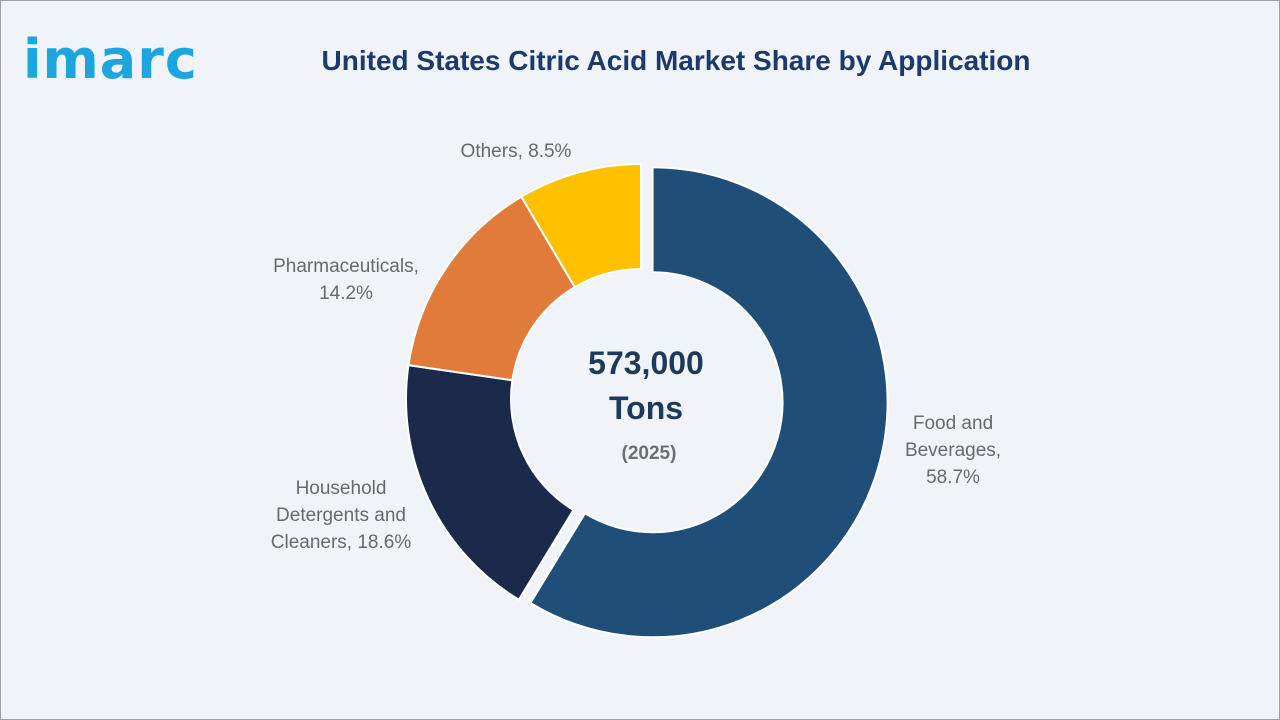 Image resolution: width=1280 pixels, height=720 pixels. What do you see at coordinates (346, 280) in the screenshot?
I see `slice-label-pharmaceuticals: Pharmaceuticals, 14.2%` at bounding box center [346, 280].